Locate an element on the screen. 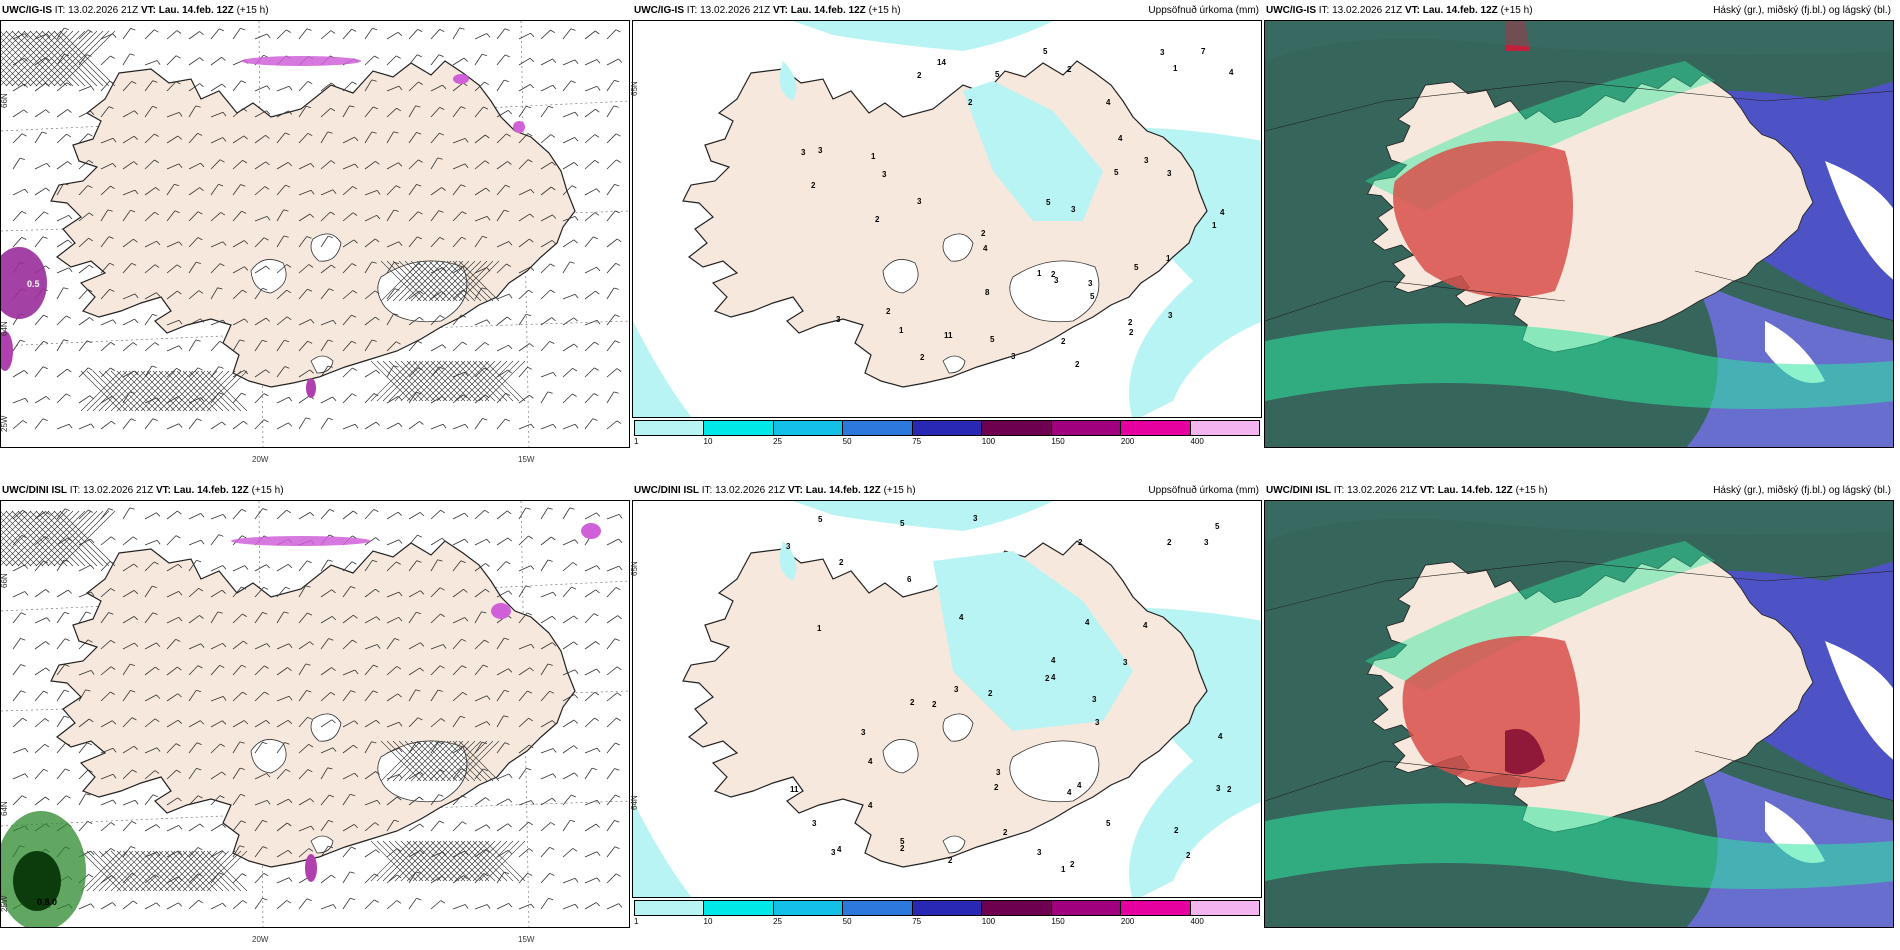 The width and height of the screenshot is (1900, 950). lon-label-20: 20W is located at coordinates (260, 939).